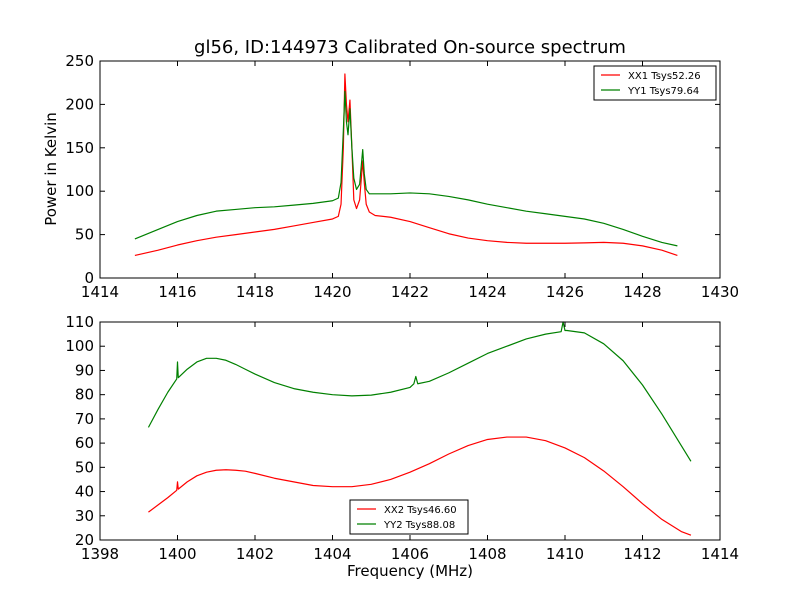 Image resolution: width=800 pixels, height=600 pixels. I want to click on legend: XX2 Tsys46.60 YY2 Tsys88.08, so click(409, 517).